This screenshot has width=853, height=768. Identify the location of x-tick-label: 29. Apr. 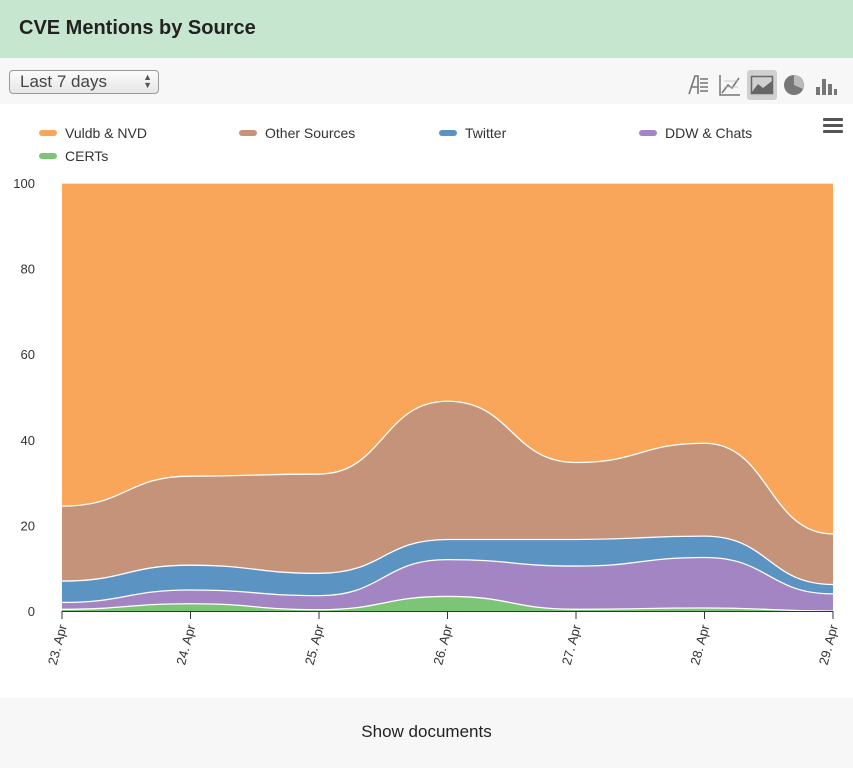
(828, 644).